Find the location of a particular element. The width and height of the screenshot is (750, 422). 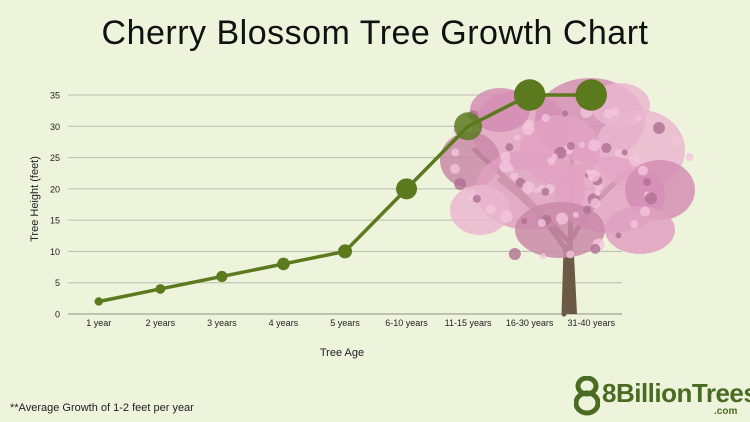

y-tick-label: 15 is located at coordinates (55, 221).